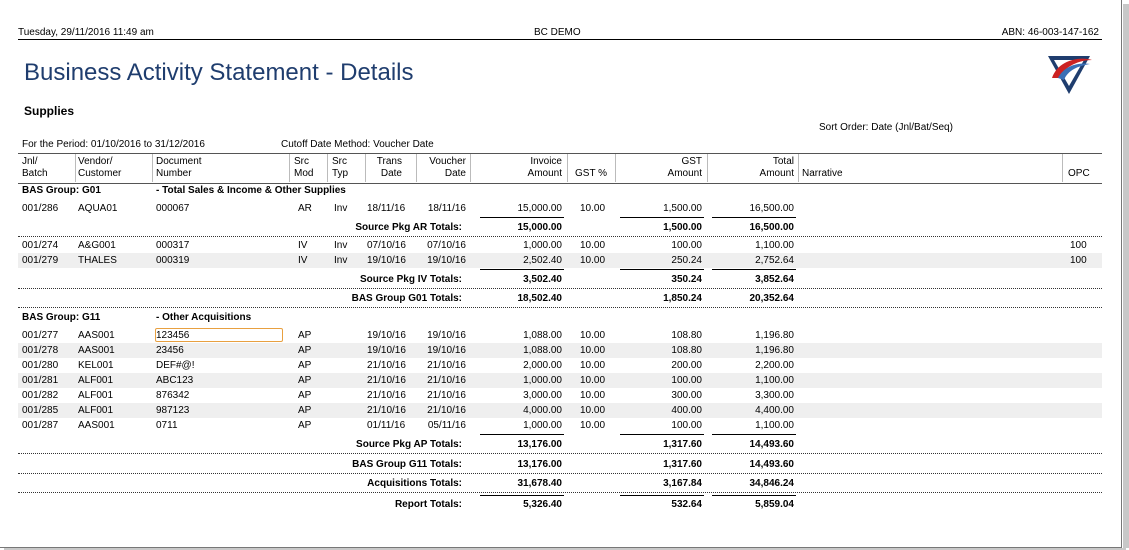  What do you see at coordinates (303, 260) in the screenshot?
I see `cell-src-mod: IV` at bounding box center [303, 260].